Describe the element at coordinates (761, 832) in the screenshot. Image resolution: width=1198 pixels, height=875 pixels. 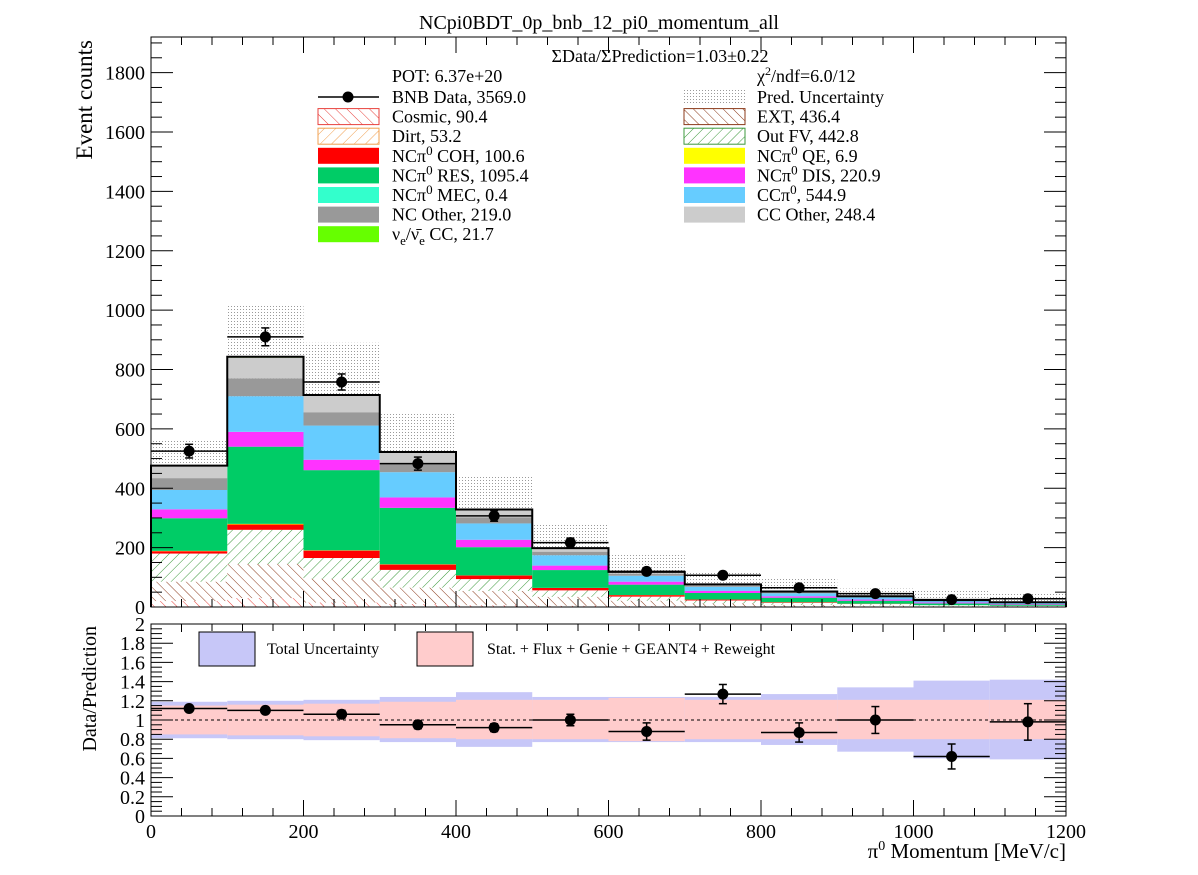
I see `x-tick-label: 800` at that location.